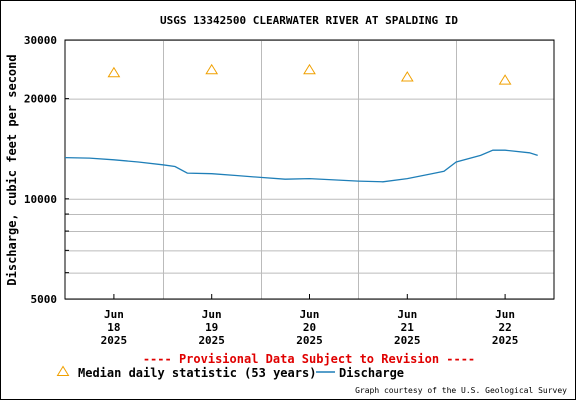  What do you see at coordinates (40, 199) in the screenshot?
I see `y-tick-label: 10000` at bounding box center [40, 199].